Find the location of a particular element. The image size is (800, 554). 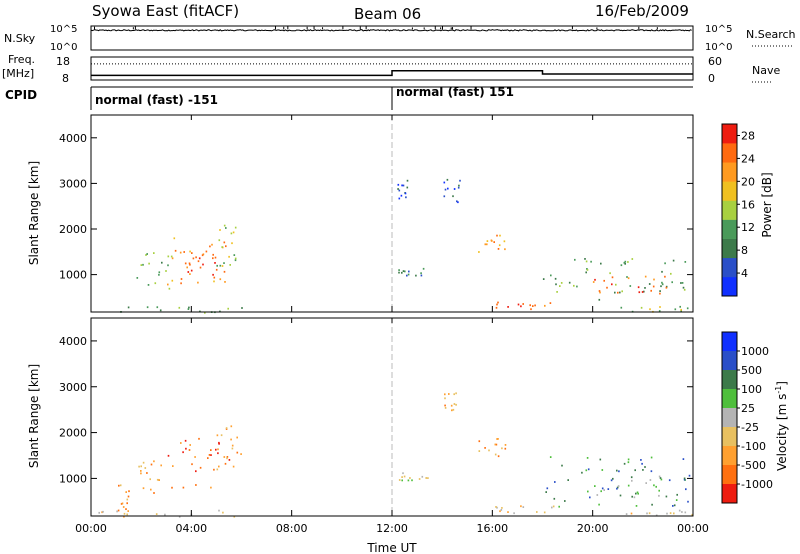

noise-right-tick-bottom: 10^0 is located at coordinates (718, 47).